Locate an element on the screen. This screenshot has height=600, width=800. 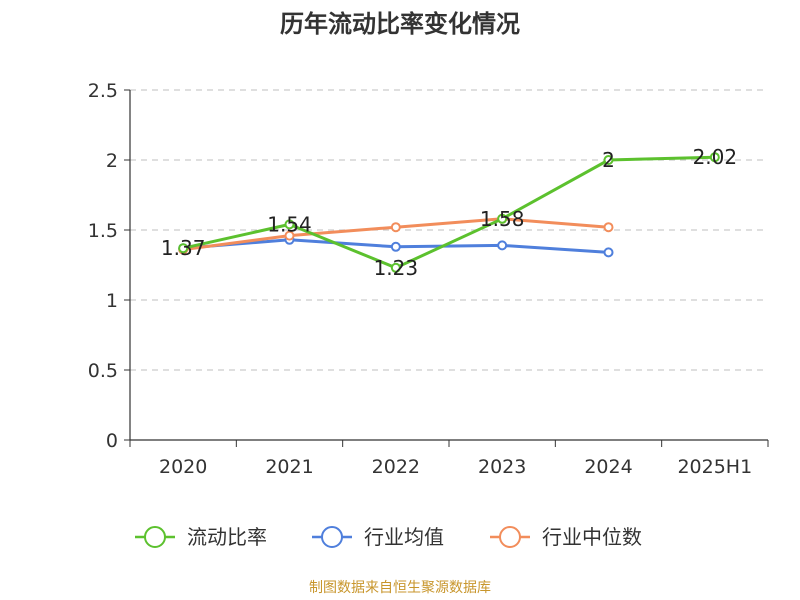
legend-label: 行业均值 is located at coordinates (404, 537).